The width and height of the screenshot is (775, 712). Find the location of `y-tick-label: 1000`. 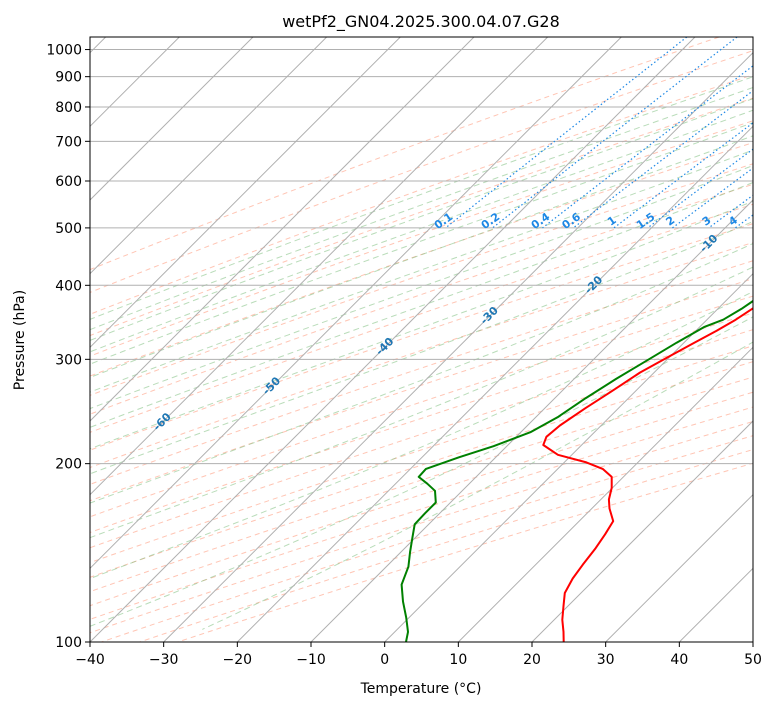

y-tick-label: 1000 is located at coordinates (64, 51).